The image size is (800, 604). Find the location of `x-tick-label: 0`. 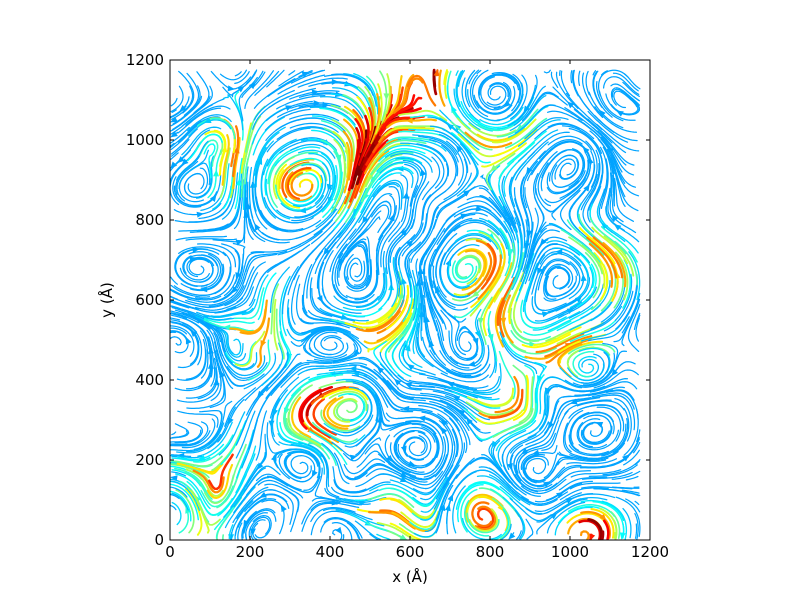

x-tick-label: 0 is located at coordinates (170, 552).